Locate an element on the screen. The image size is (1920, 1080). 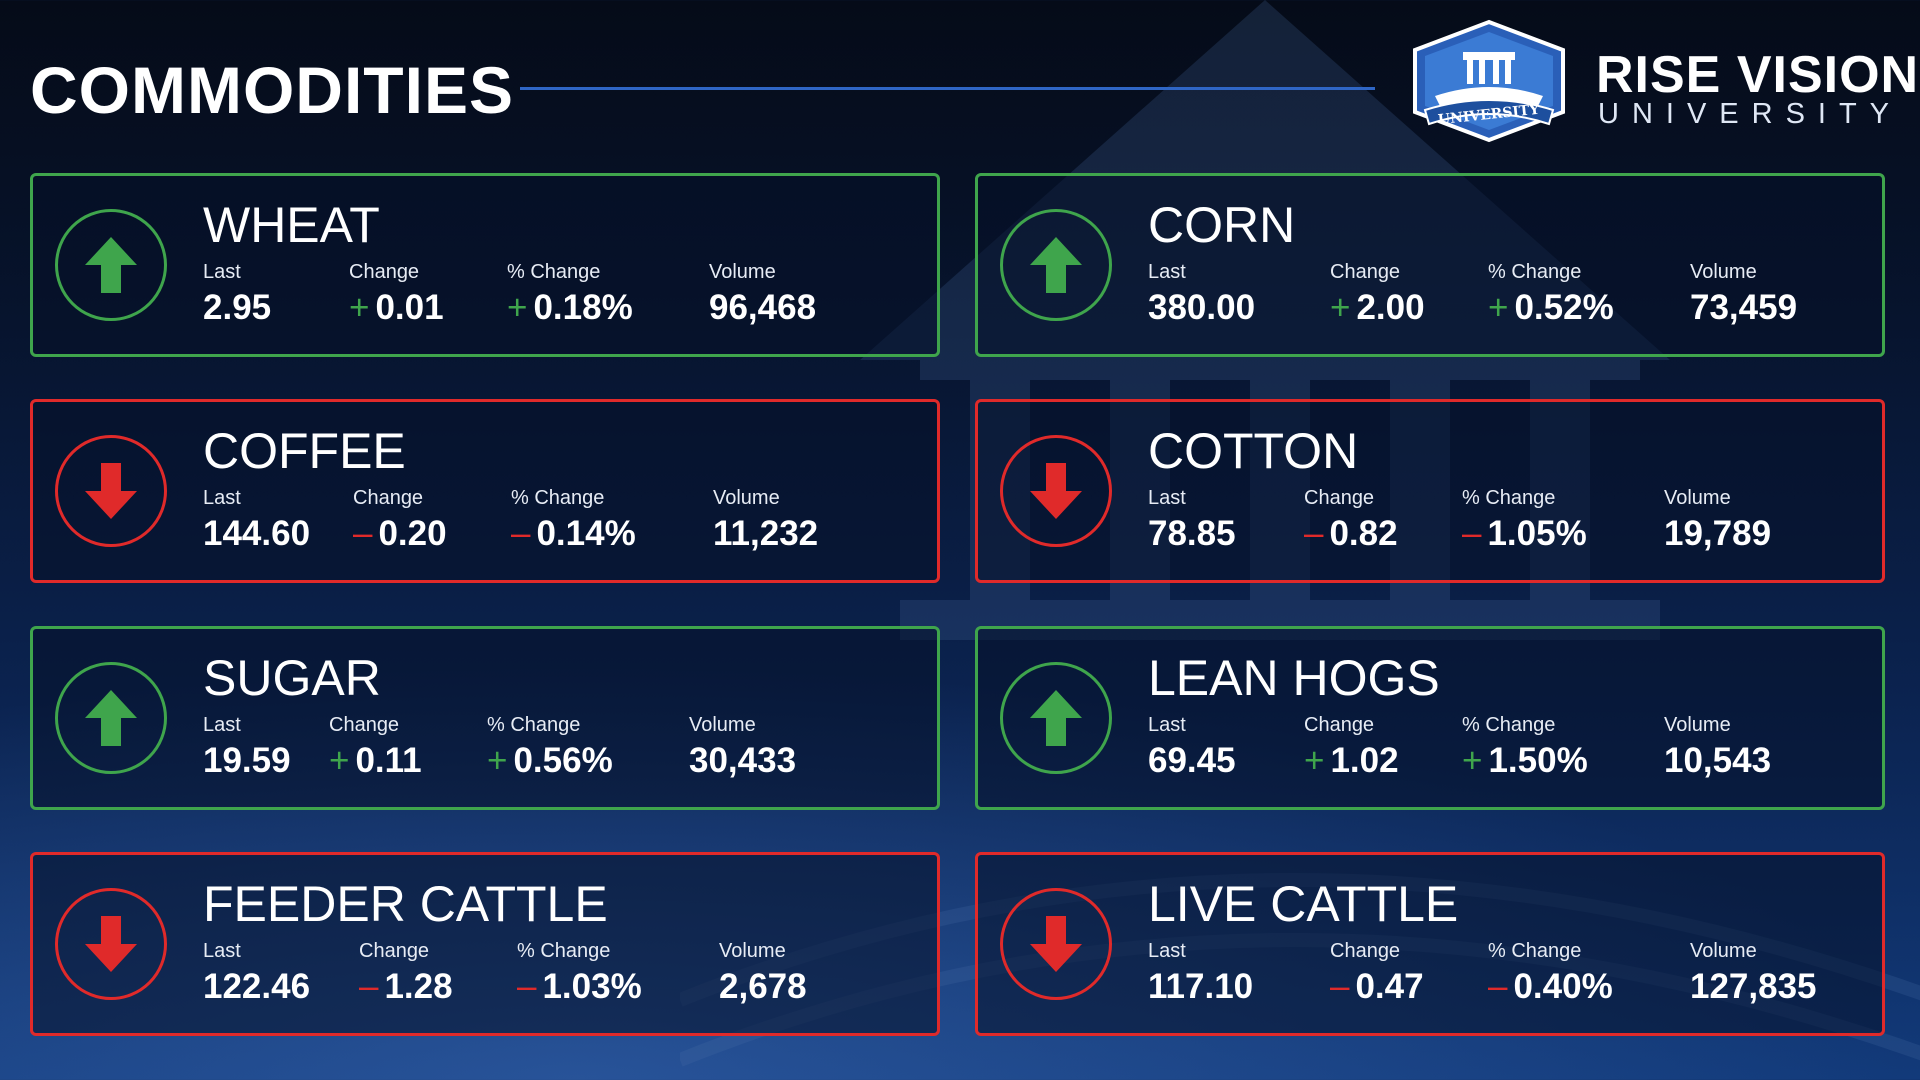
volume-column: Volume 10,543 is located at coordinates (1717, 747).